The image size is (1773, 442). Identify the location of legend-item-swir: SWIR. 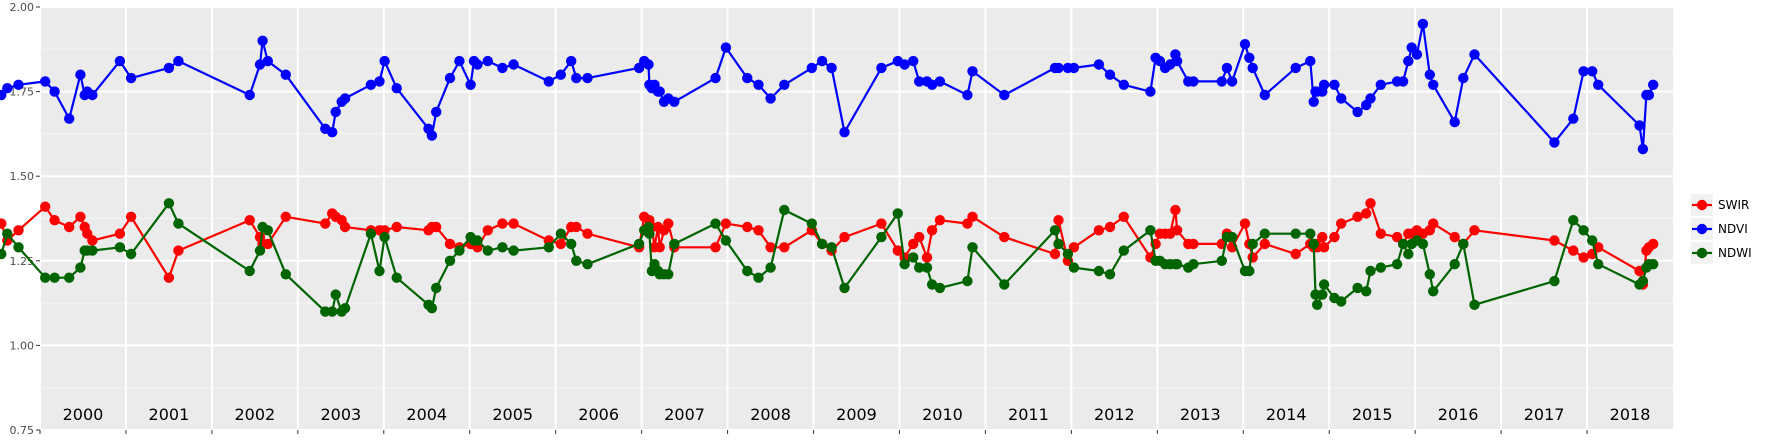
(1720, 205).